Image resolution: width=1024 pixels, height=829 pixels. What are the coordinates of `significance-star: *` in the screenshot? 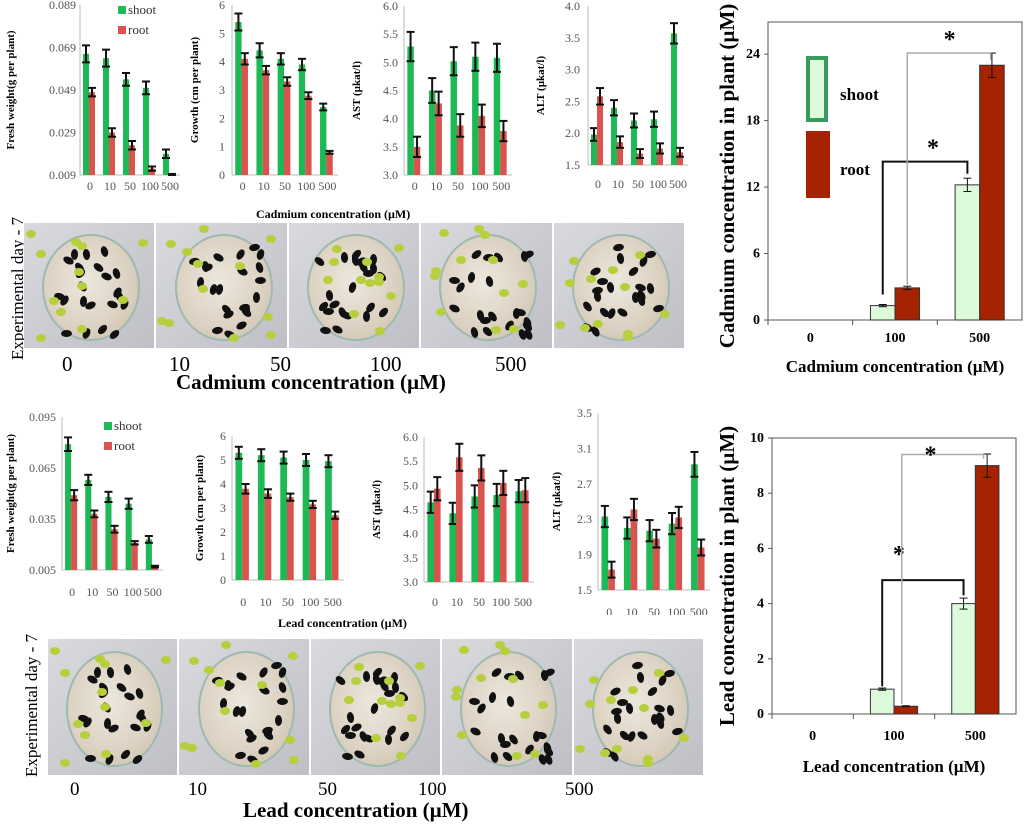 It's located at (930, 456).